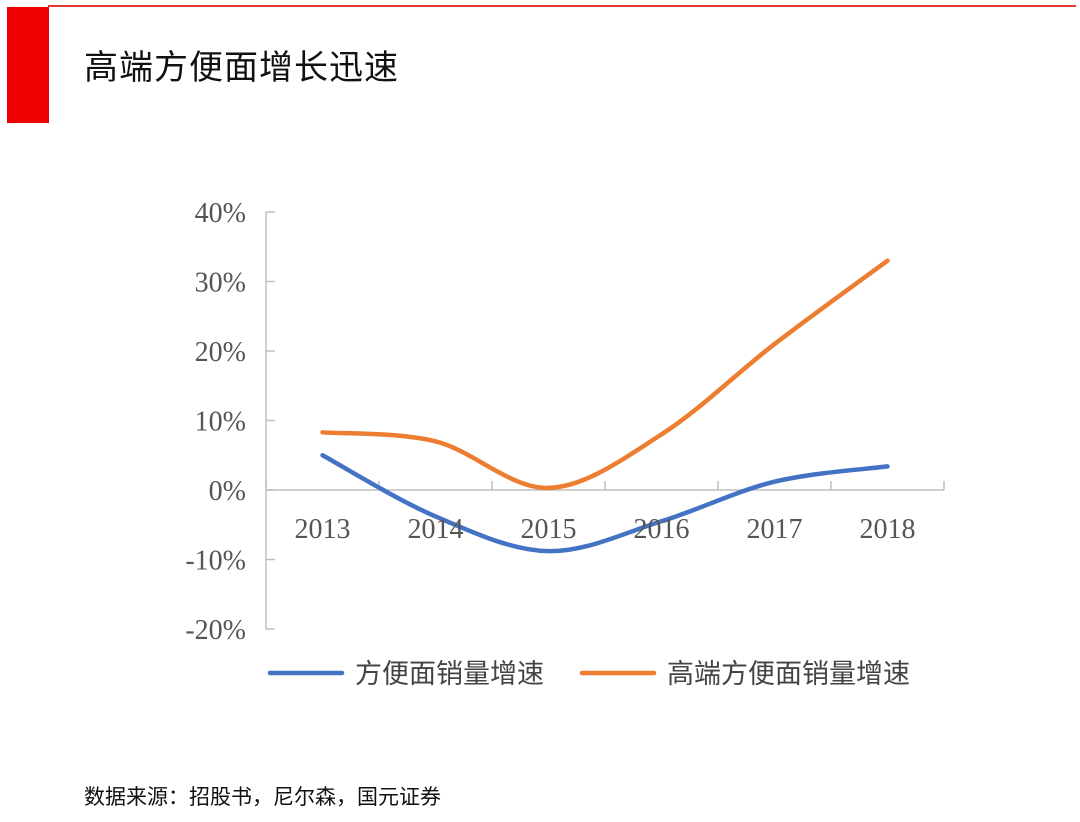 The width and height of the screenshot is (1080, 822). I want to click on header-rule, so click(562, 6).